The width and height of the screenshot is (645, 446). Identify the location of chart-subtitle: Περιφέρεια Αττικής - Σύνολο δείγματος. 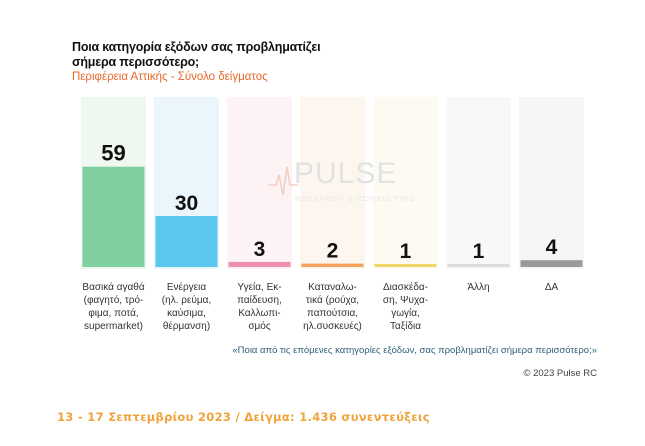
(170, 77).